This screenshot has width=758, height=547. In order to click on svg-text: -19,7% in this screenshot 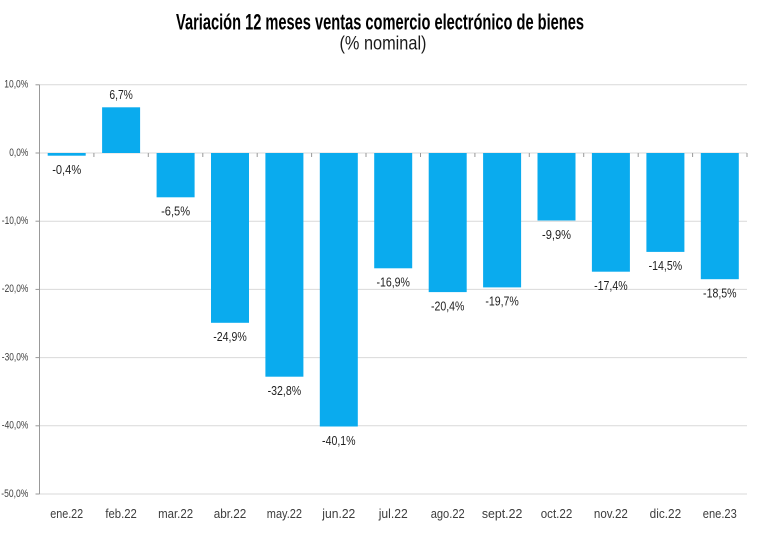, I will do `click(502, 301)`.